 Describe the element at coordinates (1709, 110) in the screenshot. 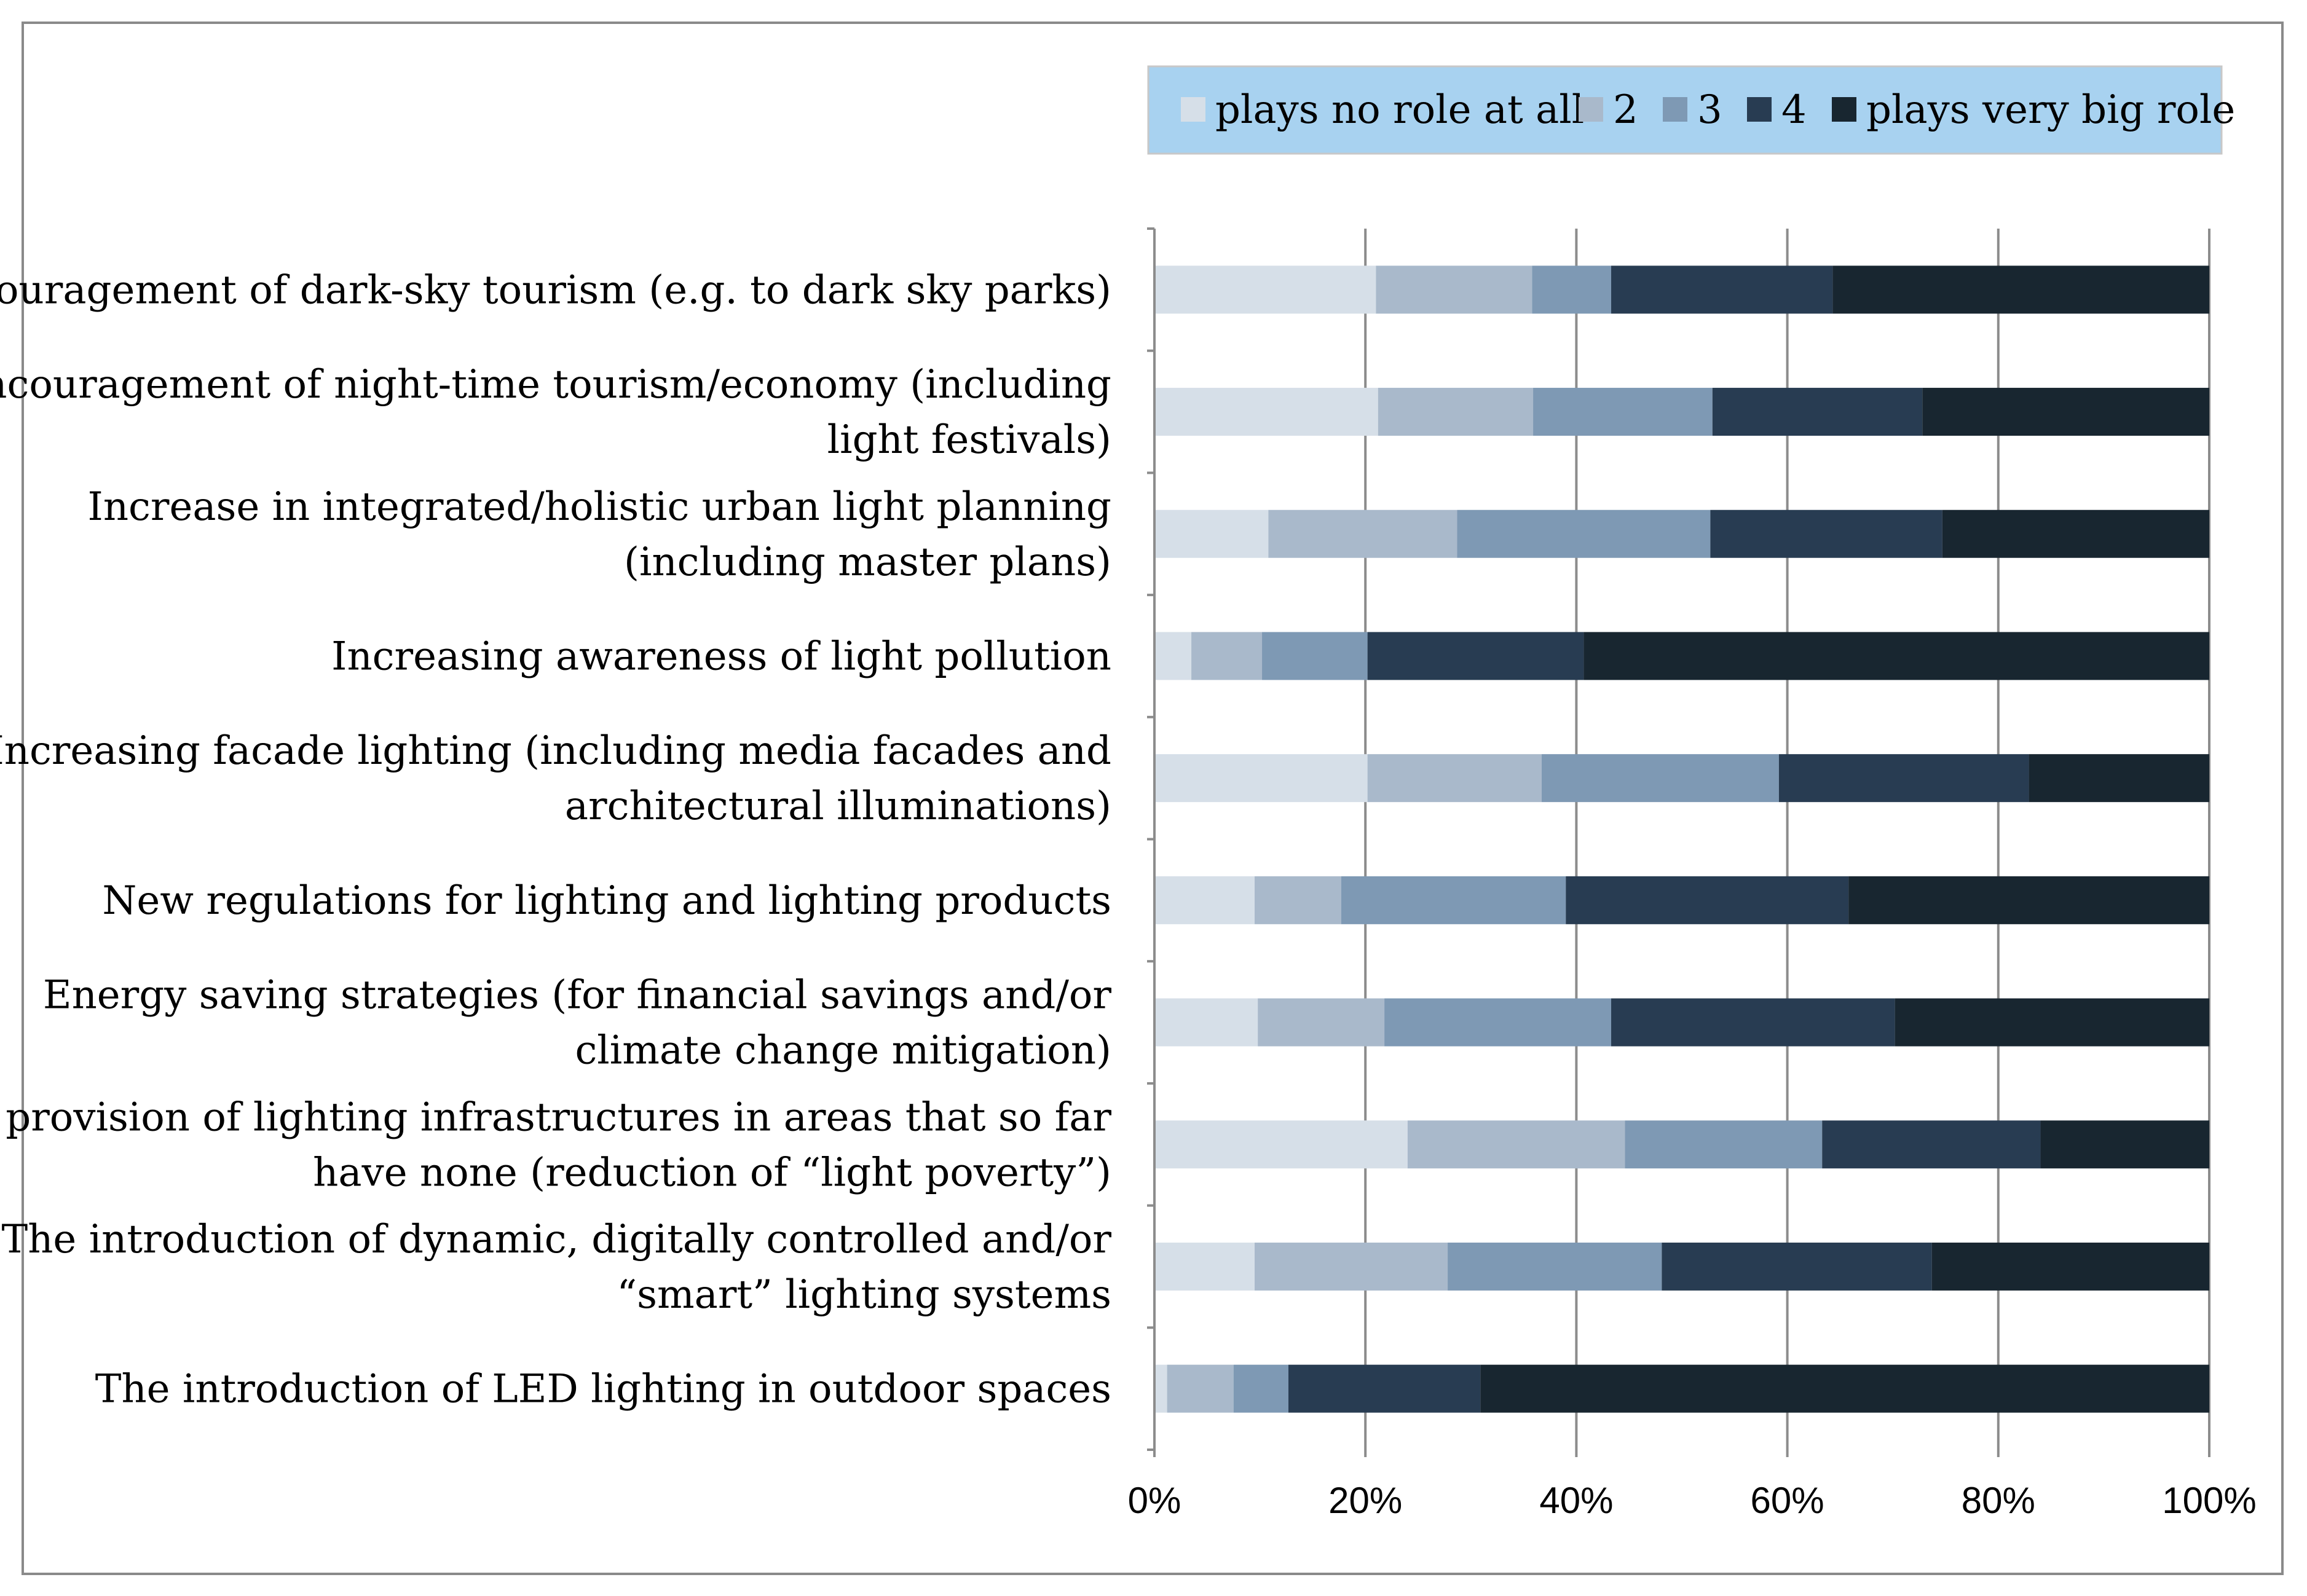

I see `legend-label-3: 3` at that location.